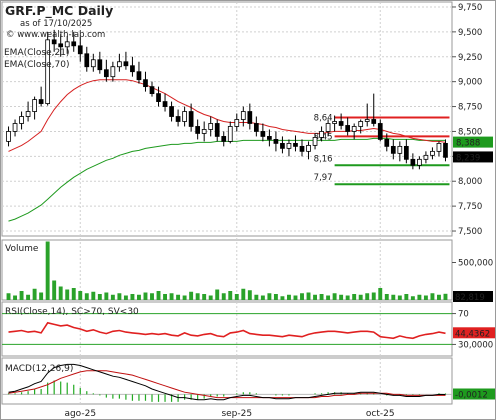 The image size is (496, 420). I want to click on last-price-tag, so click(473, 142).